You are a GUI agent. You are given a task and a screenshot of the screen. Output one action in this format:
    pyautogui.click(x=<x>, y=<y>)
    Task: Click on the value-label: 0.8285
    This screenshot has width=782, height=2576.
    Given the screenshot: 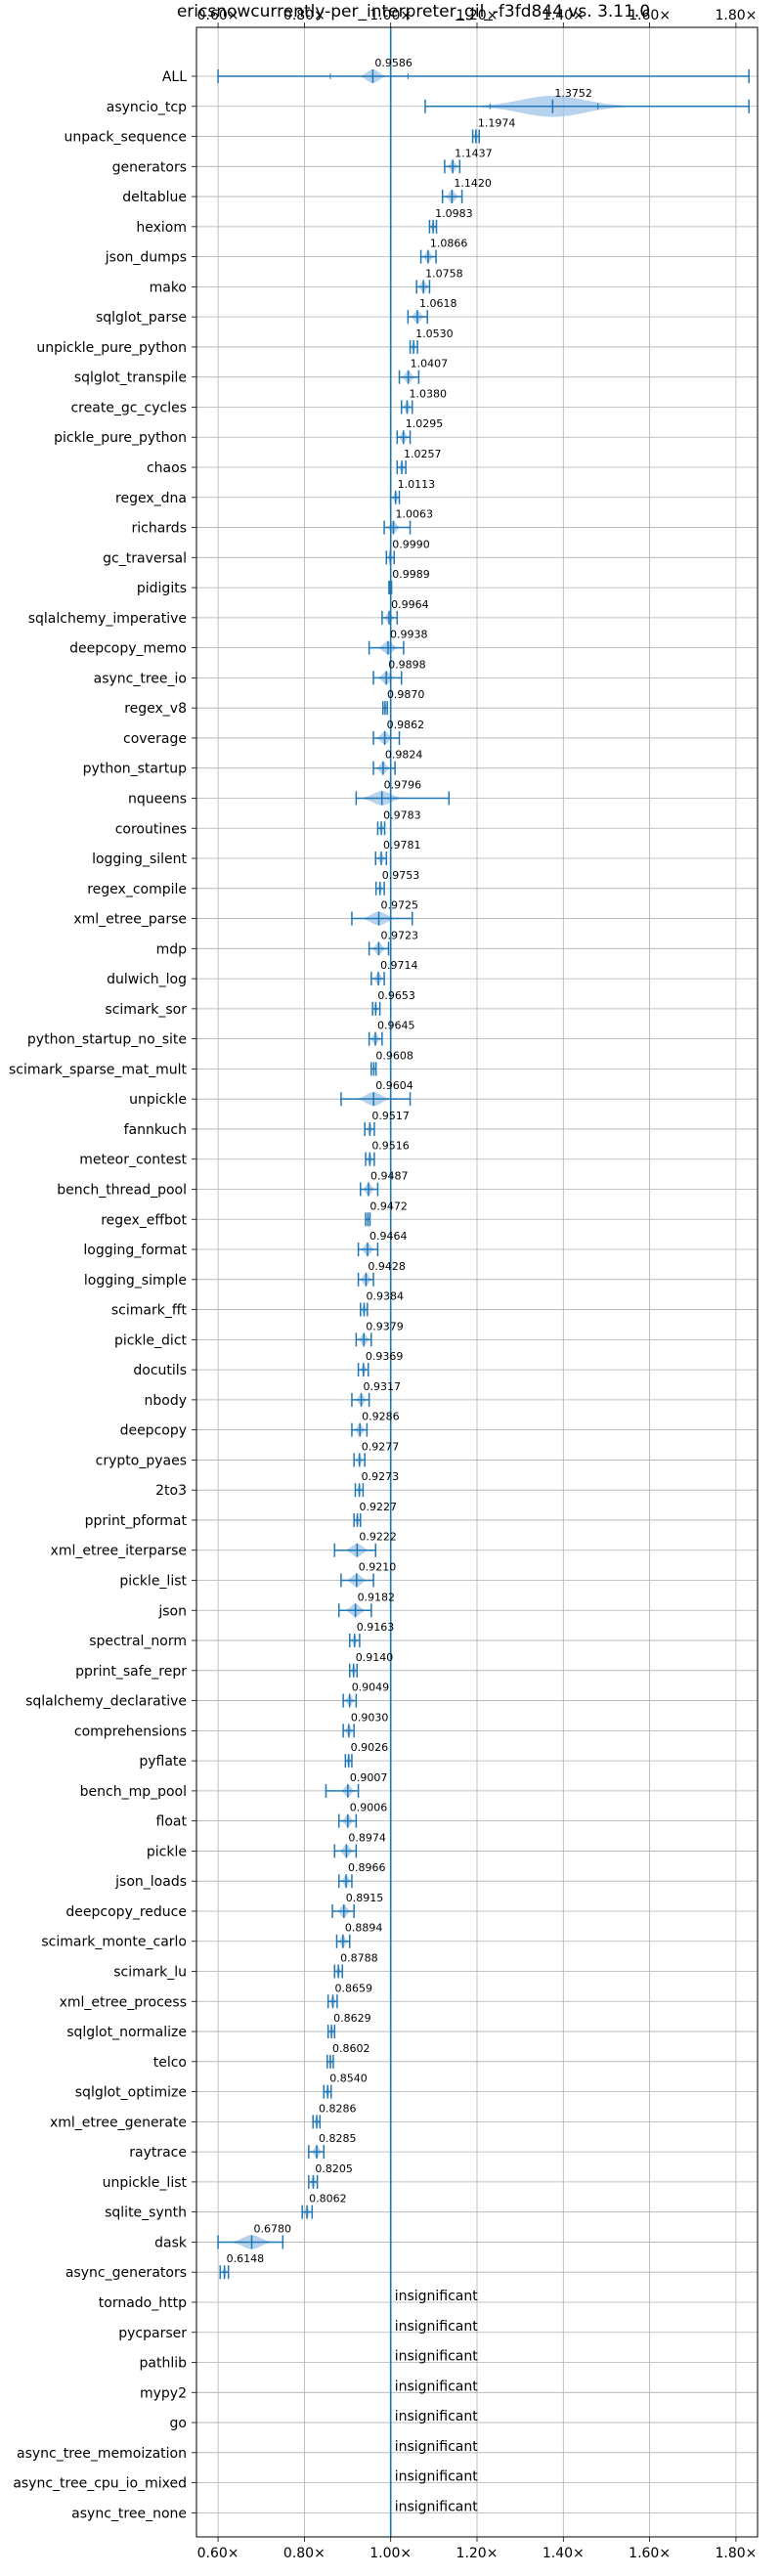 What is the action you would take?
    pyautogui.click(x=338, y=2138)
    